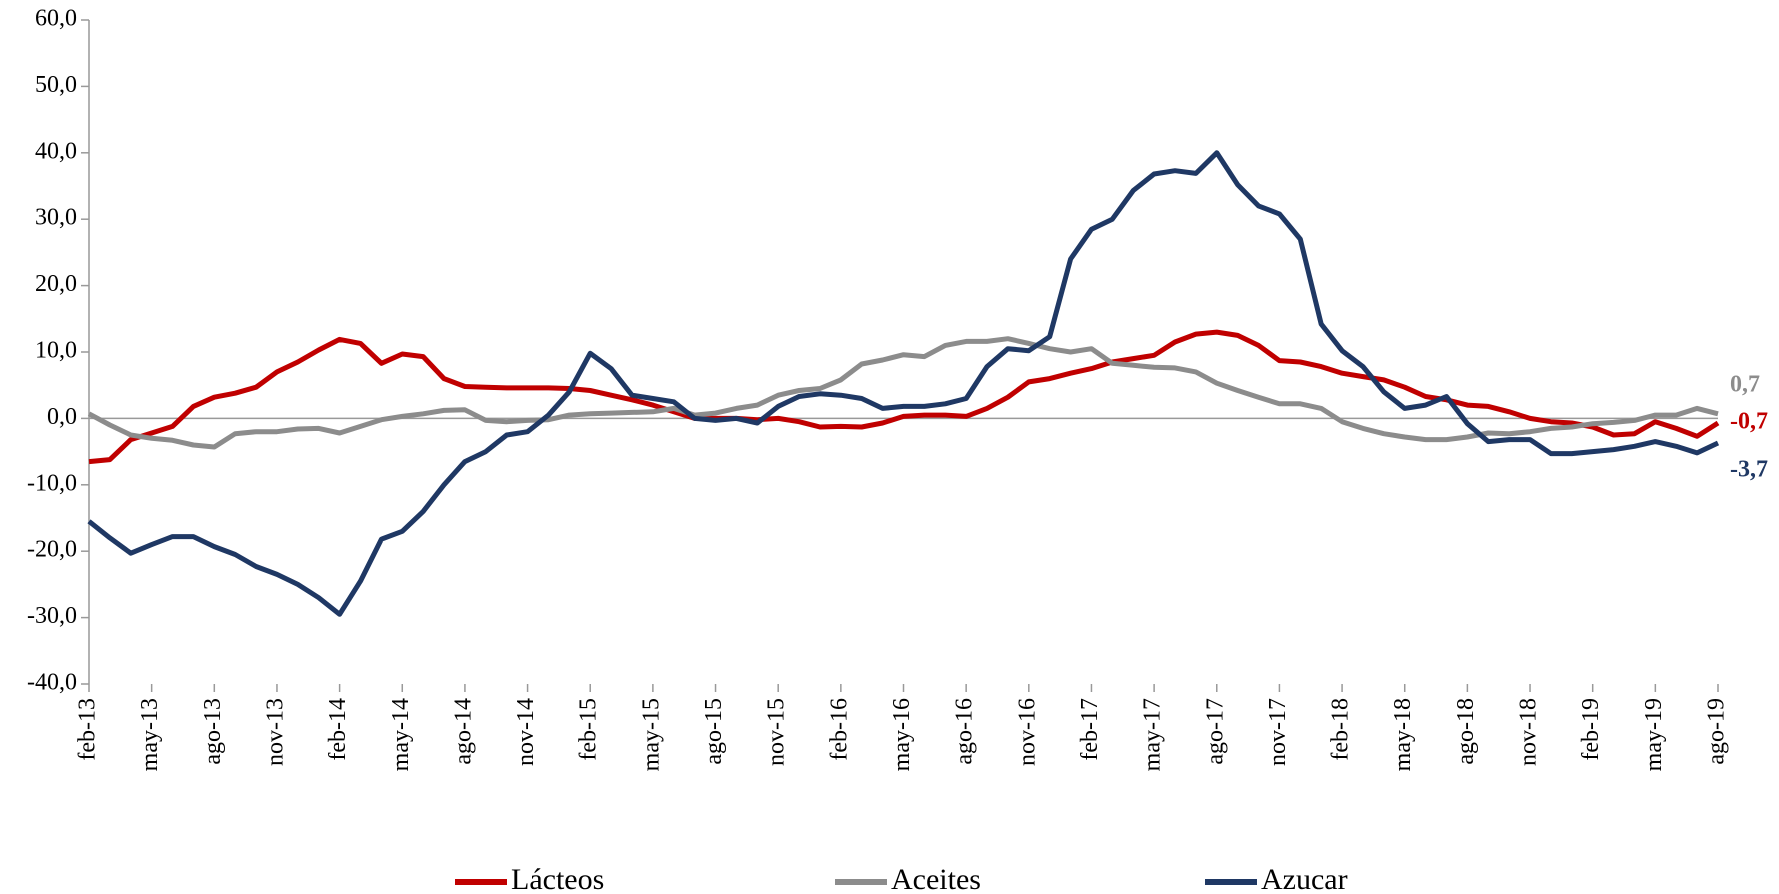 This screenshot has height=894, width=1779. What do you see at coordinates (52, 616) in the screenshot?
I see `y-tick-label: -30,0` at bounding box center [52, 616].